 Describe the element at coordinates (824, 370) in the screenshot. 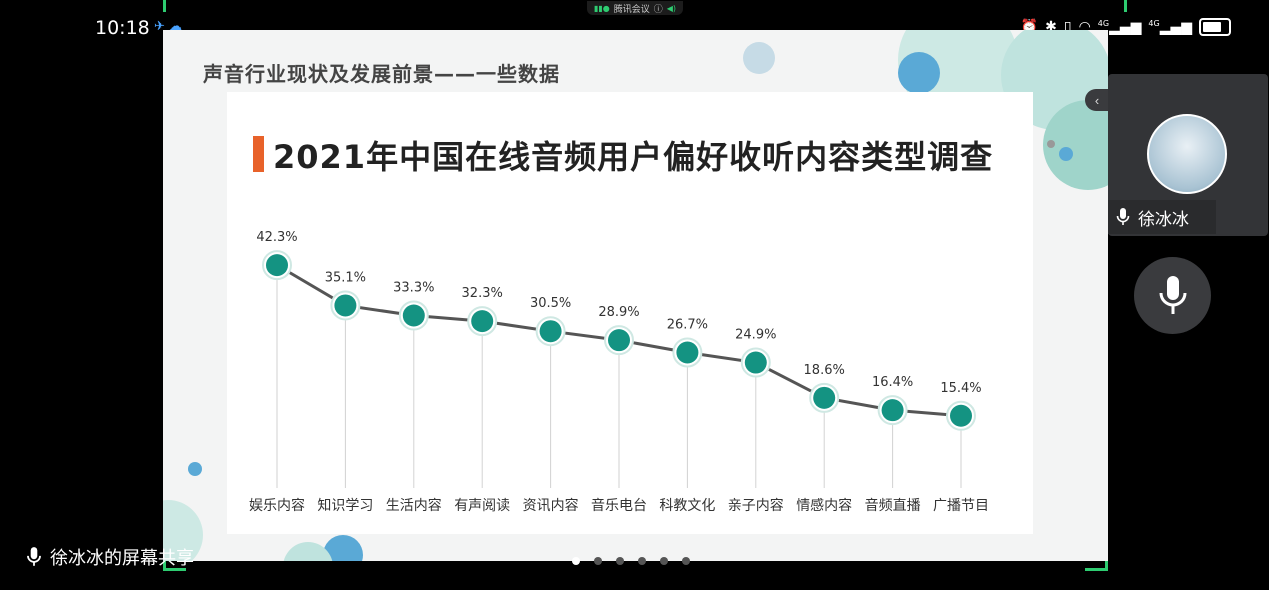

I see `data-label: 18.6%` at that location.